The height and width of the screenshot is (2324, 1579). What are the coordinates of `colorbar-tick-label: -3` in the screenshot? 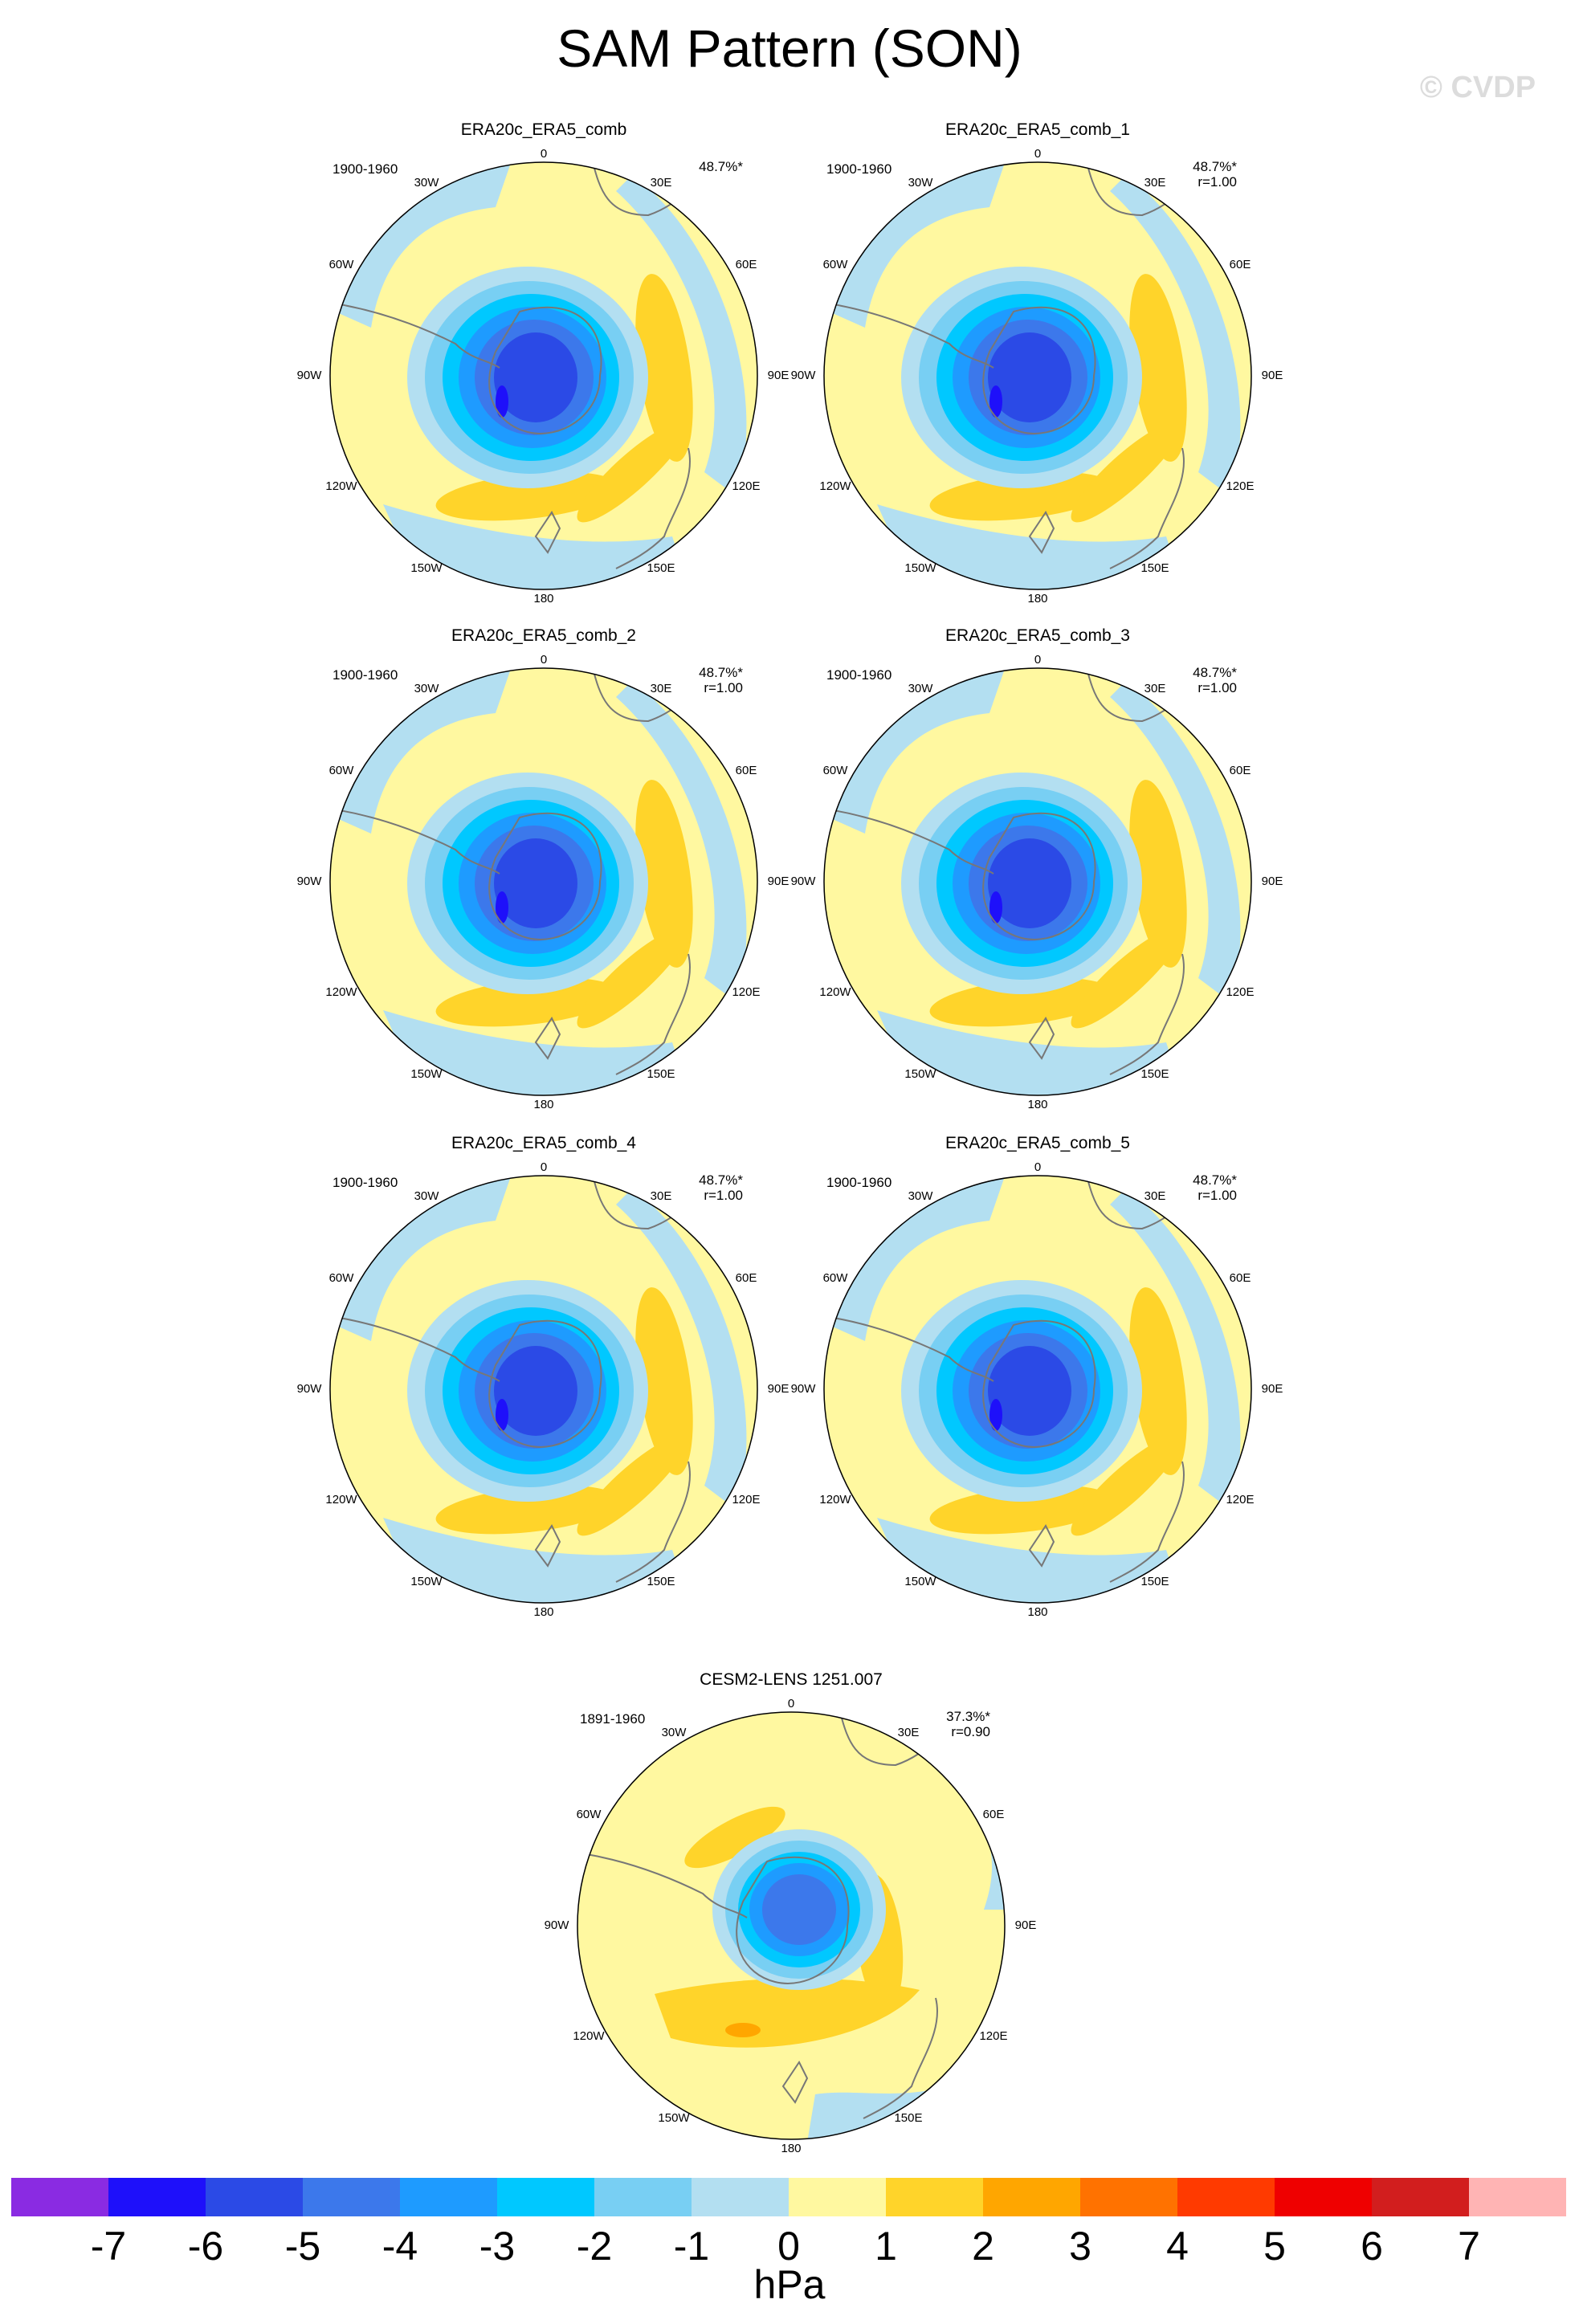 It's located at (497, 2247).